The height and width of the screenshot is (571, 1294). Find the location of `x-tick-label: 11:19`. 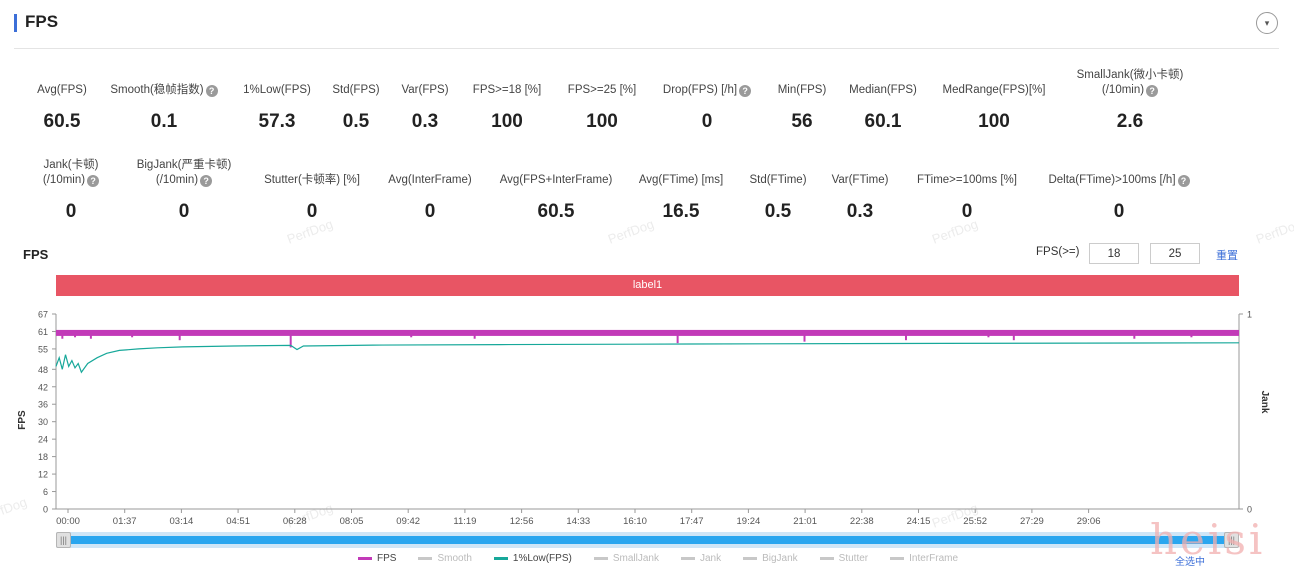

x-tick-label: 11:19 is located at coordinates (464, 521).